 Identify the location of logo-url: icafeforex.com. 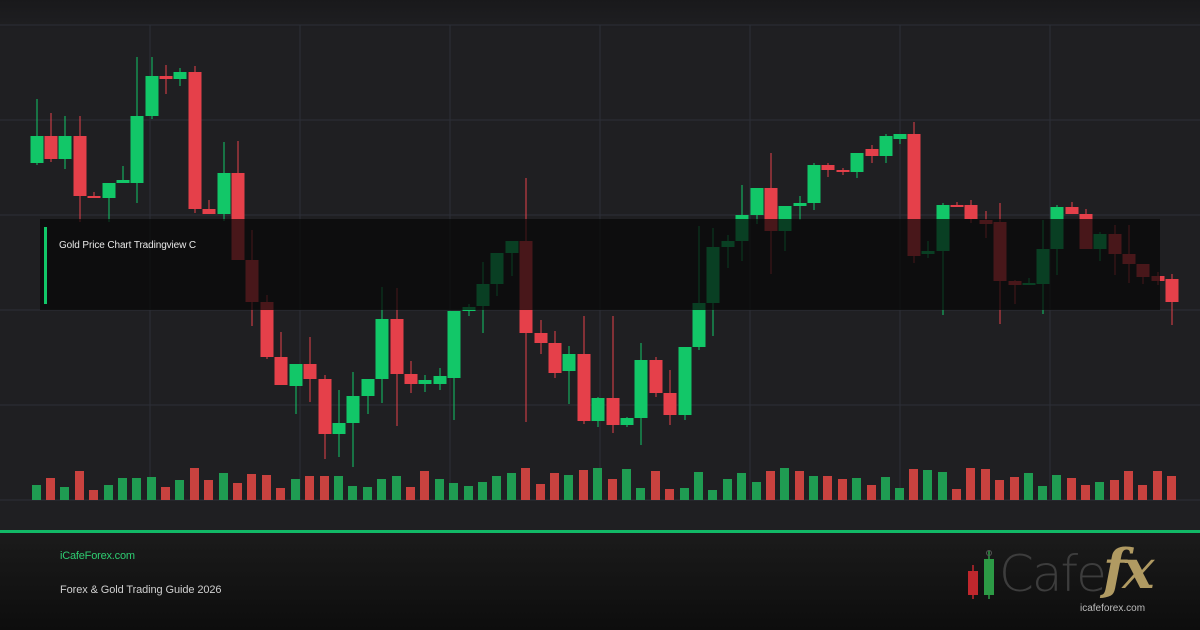
(1113, 608).